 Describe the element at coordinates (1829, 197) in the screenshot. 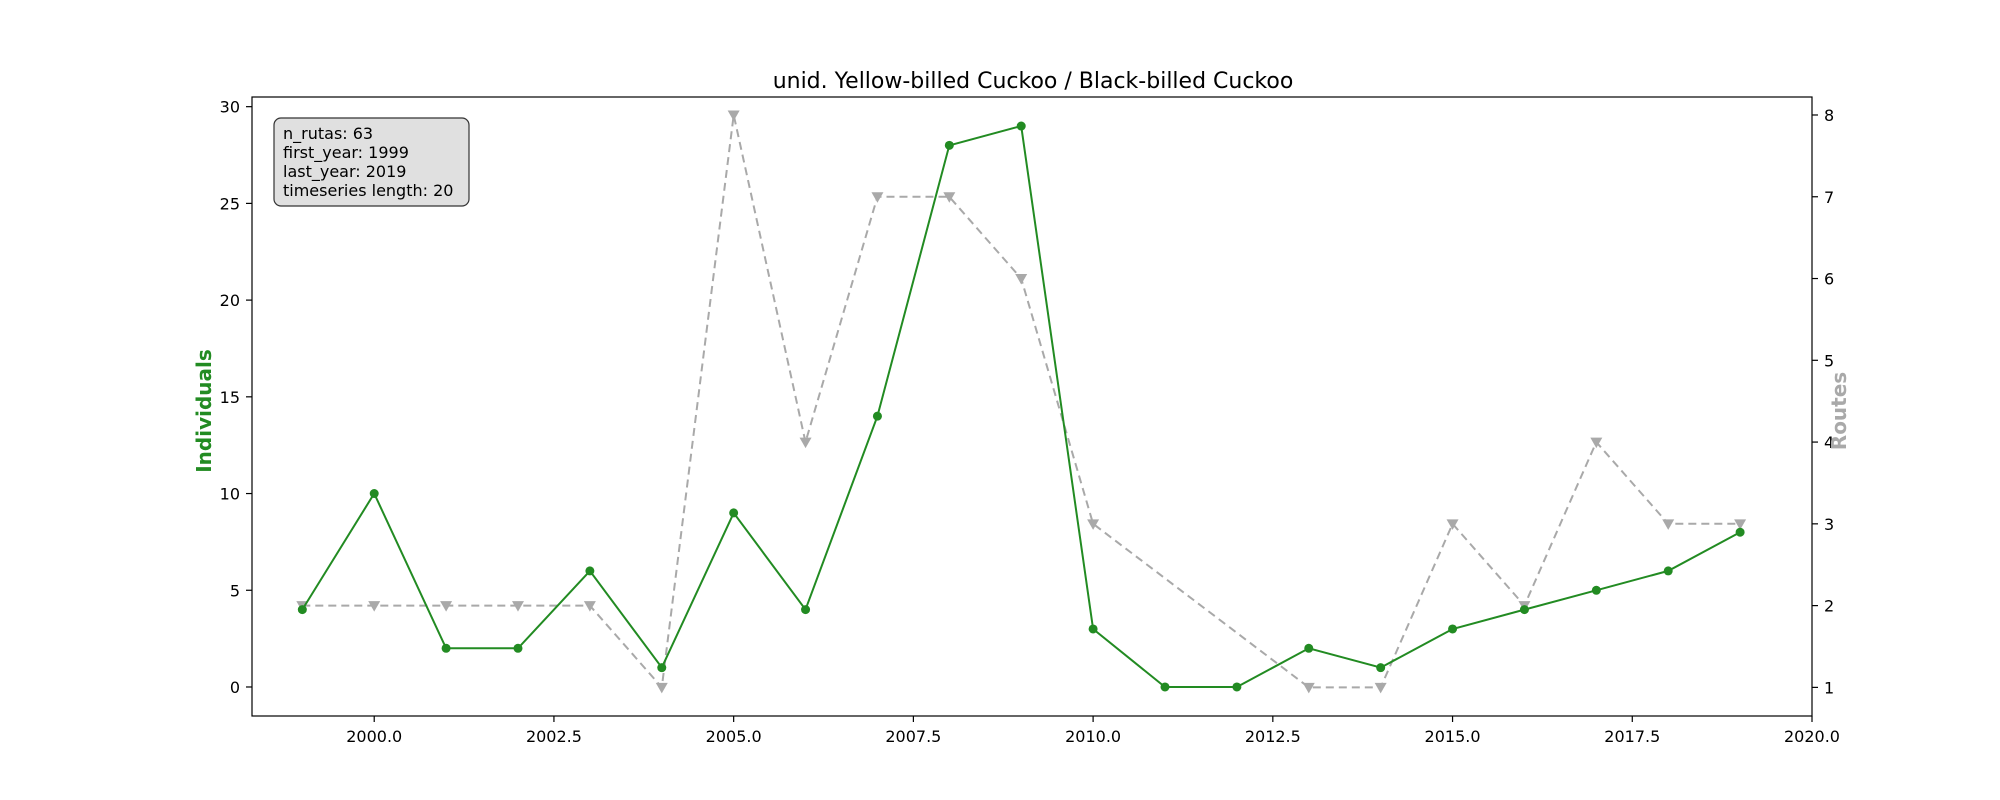

I see `y2-tick-label: 7` at that location.